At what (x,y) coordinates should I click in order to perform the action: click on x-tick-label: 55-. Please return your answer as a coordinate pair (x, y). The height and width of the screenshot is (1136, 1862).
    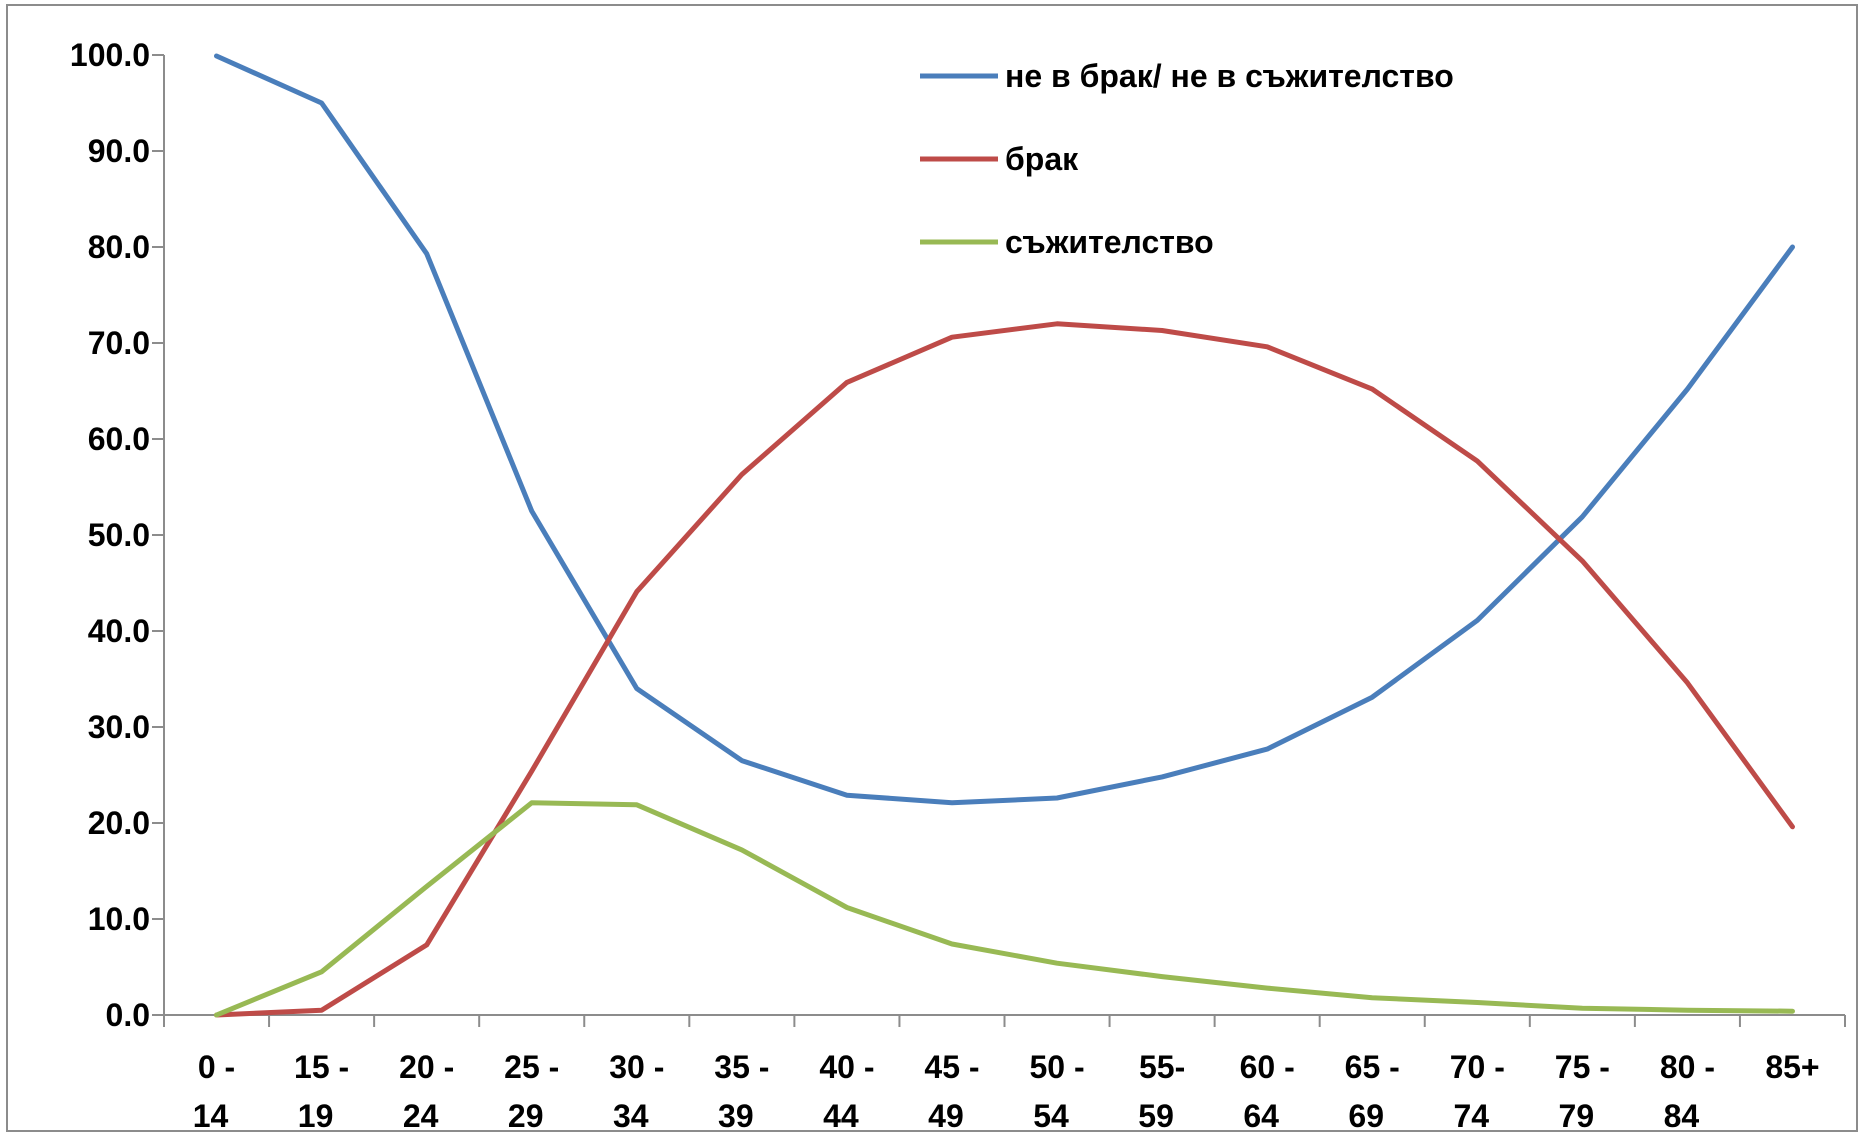
    Looking at the image, I should click on (1162, 1067).